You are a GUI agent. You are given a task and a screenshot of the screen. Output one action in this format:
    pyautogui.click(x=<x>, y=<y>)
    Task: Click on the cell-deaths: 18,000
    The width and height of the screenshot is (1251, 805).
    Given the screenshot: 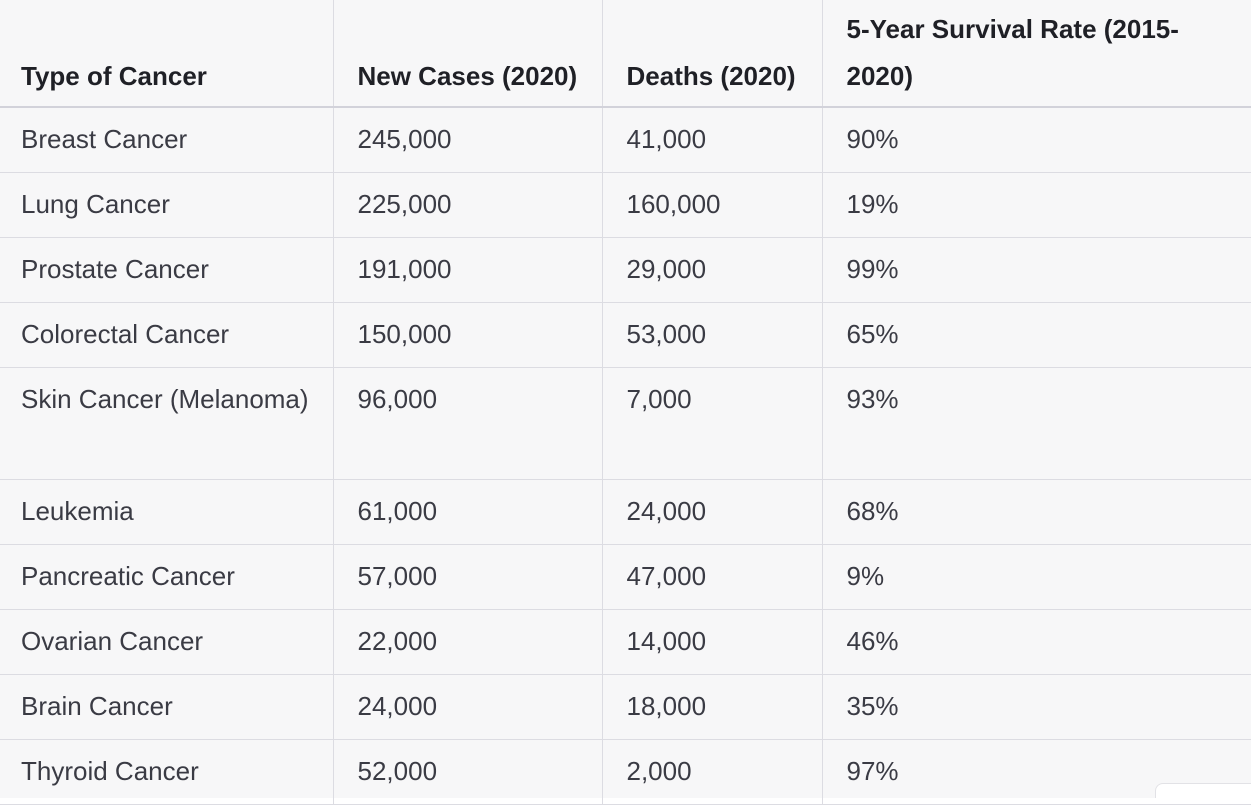 What is the action you would take?
    pyautogui.click(x=711, y=707)
    